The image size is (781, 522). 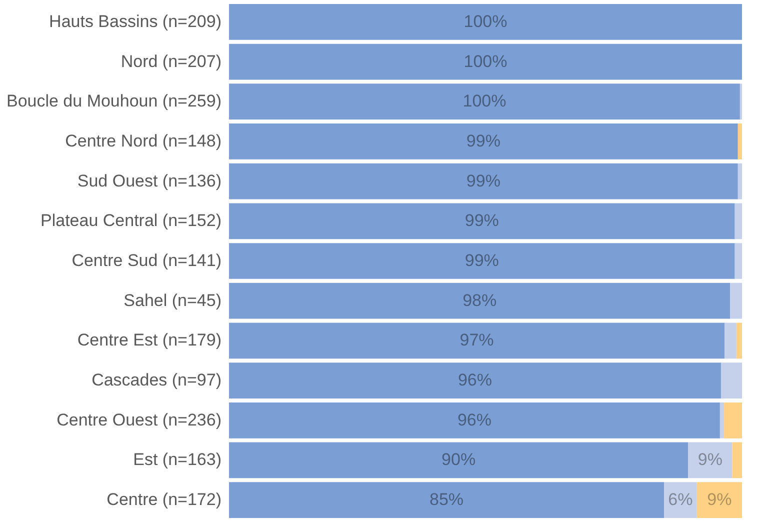 What do you see at coordinates (177, 460) in the screenshot?
I see `y-tick-label: Est (n=163)` at bounding box center [177, 460].